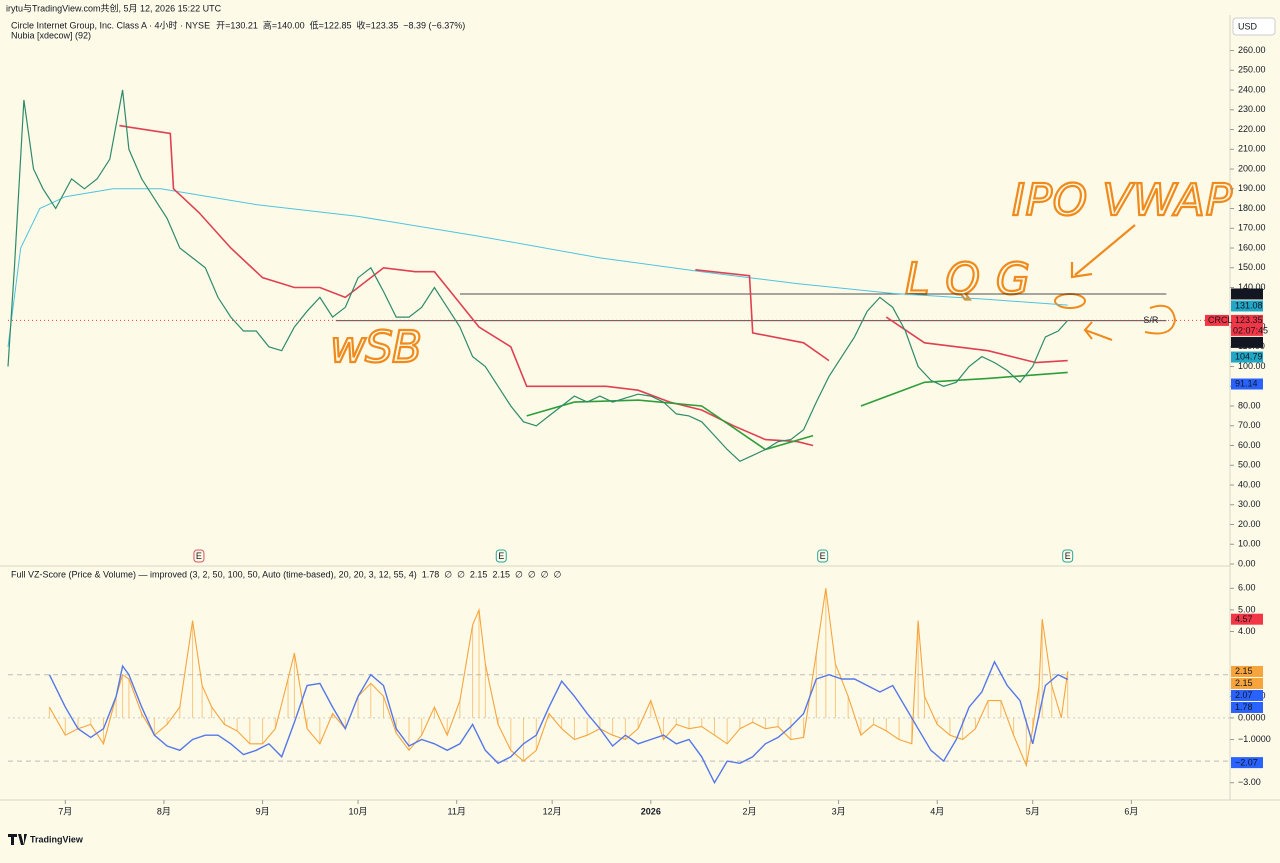  What do you see at coordinates (1249, 320) in the screenshot?
I see `price-tag-label: 123.35` at bounding box center [1249, 320].